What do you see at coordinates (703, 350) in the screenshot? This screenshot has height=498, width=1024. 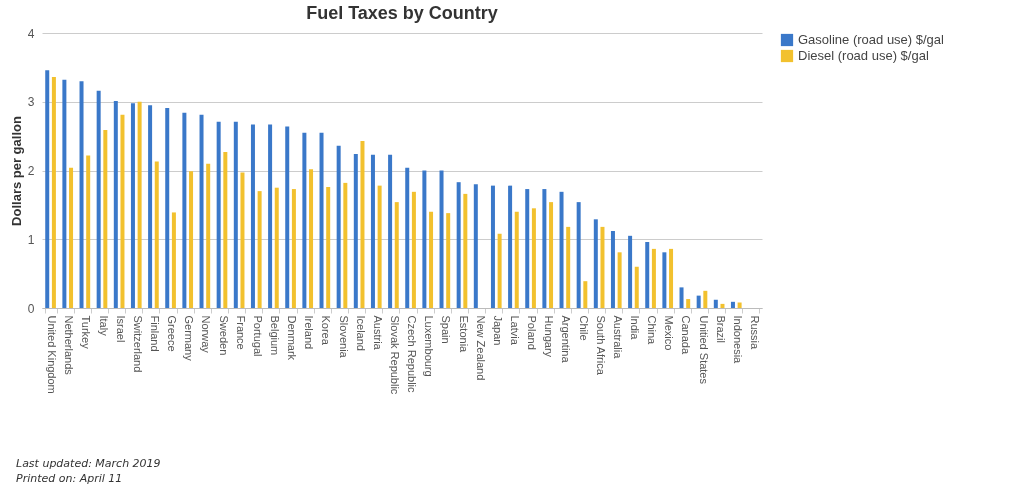 I see `x-tick-label: Unitied States` at bounding box center [703, 350].